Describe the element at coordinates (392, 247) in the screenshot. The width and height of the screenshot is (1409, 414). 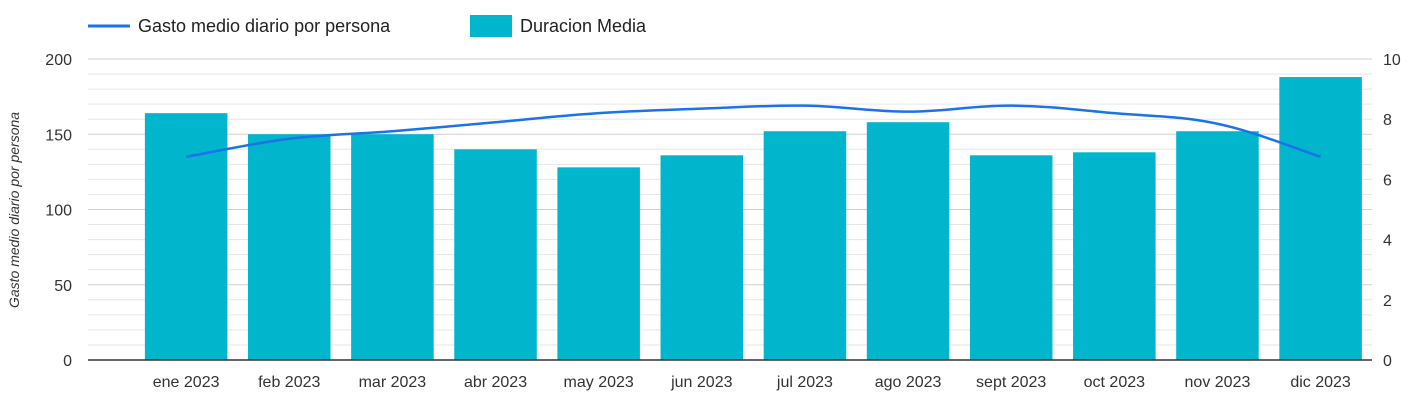
I see `bar-mar-2023` at that location.